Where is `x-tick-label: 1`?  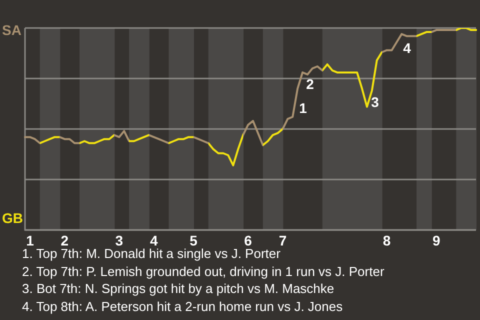 x-tick-label: 1 is located at coordinates (30, 240).